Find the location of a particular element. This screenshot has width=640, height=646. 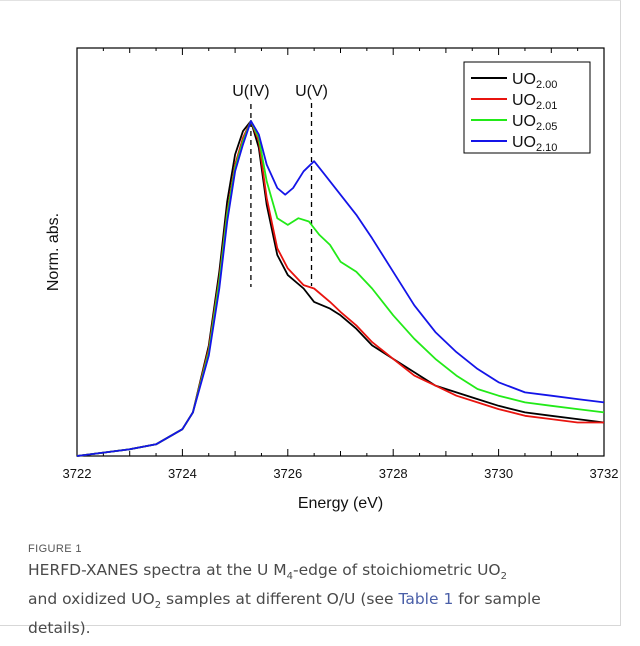

caption-sub-2: 2 is located at coordinates (503, 577).